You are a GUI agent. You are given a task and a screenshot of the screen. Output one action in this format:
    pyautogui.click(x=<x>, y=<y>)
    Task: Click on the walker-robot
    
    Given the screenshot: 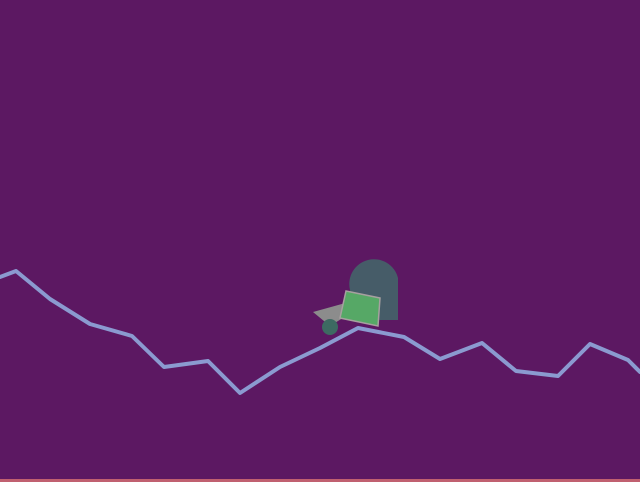 What is the action you would take?
    pyautogui.click(x=355, y=297)
    